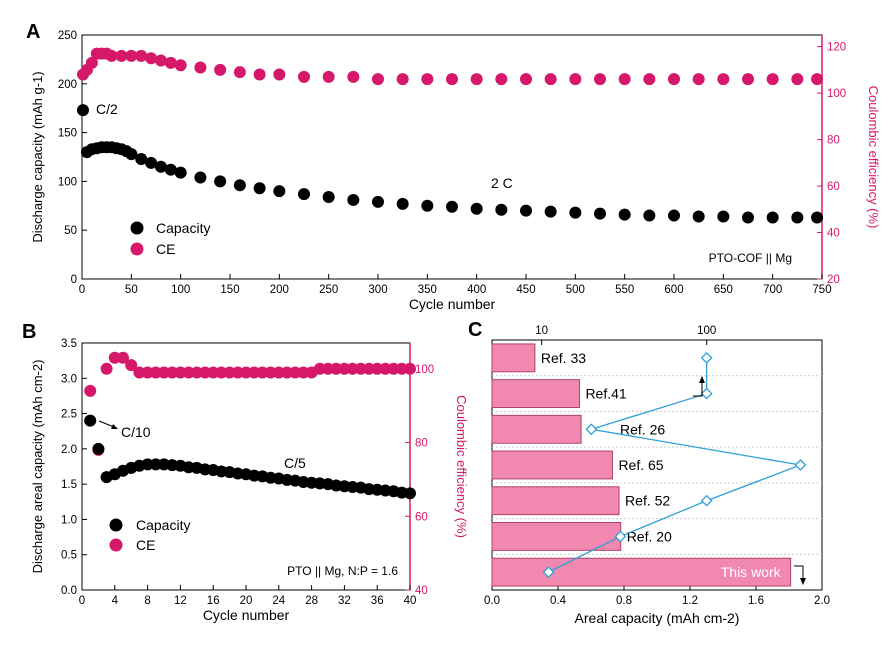  I want to click on x-tick-label: 12, so click(180, 601).